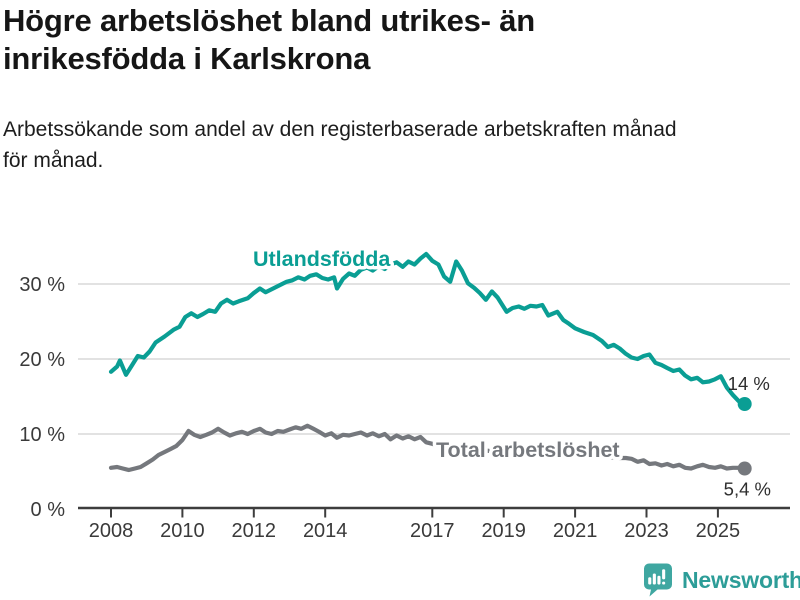  I want to click on series-label-total-arbetsloshet: Total arbetslöshet, so click(528, 450).